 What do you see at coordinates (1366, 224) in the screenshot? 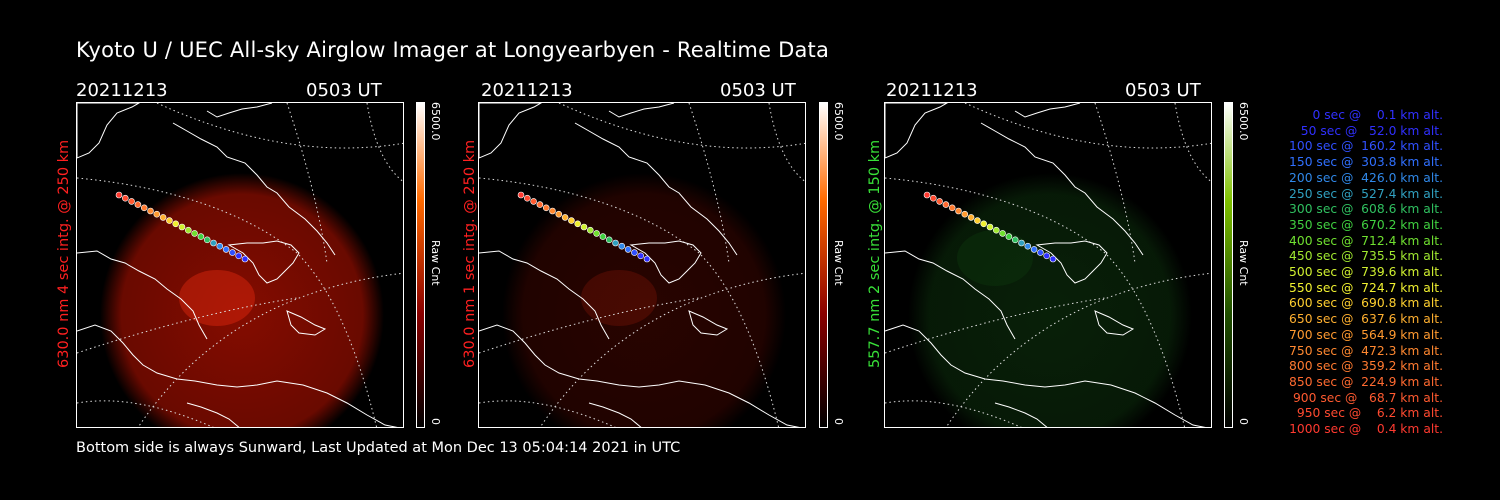
I see `legend-row: 350 sec @ 670.2 km alt.` at bounding box center [1366, 224].